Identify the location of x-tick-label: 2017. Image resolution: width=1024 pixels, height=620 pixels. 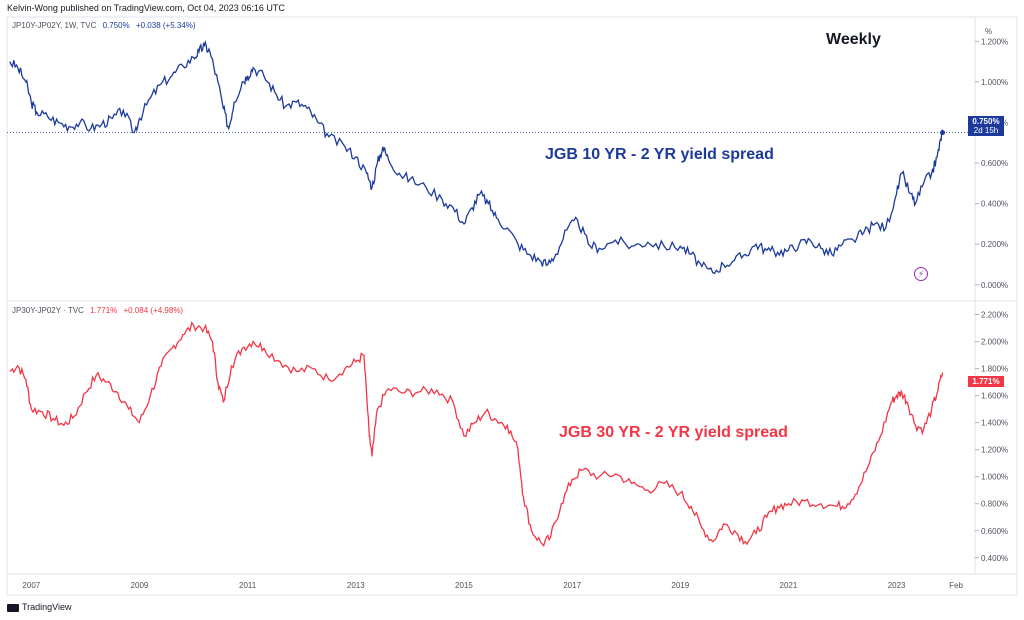
(572, 585).